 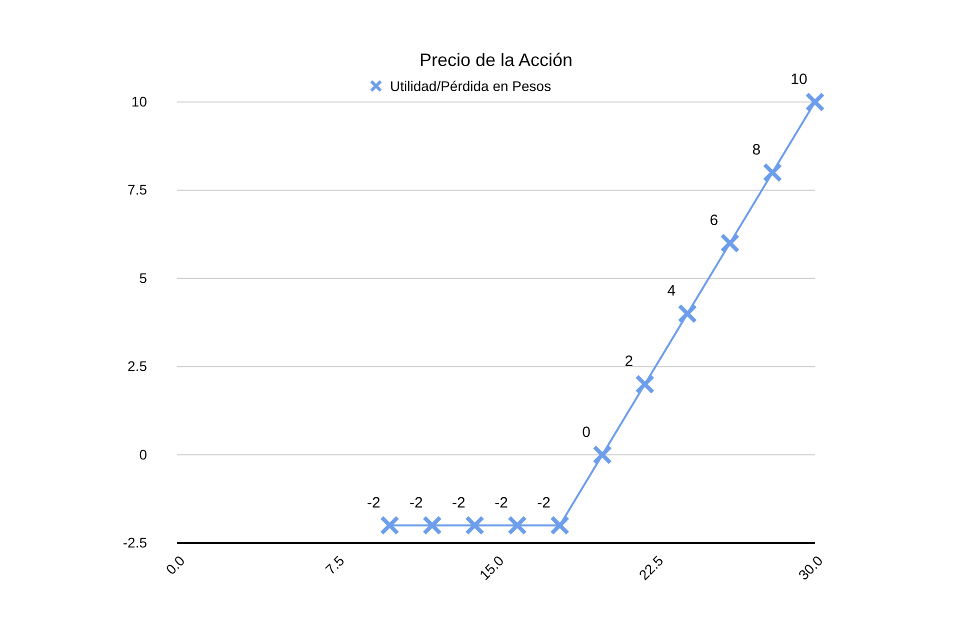 What do you see at coordinates (471, 86) in the screenshot?
I see `legend-label: Utilidad/Pérdida en Pesos` at bounding box center [471, 86].